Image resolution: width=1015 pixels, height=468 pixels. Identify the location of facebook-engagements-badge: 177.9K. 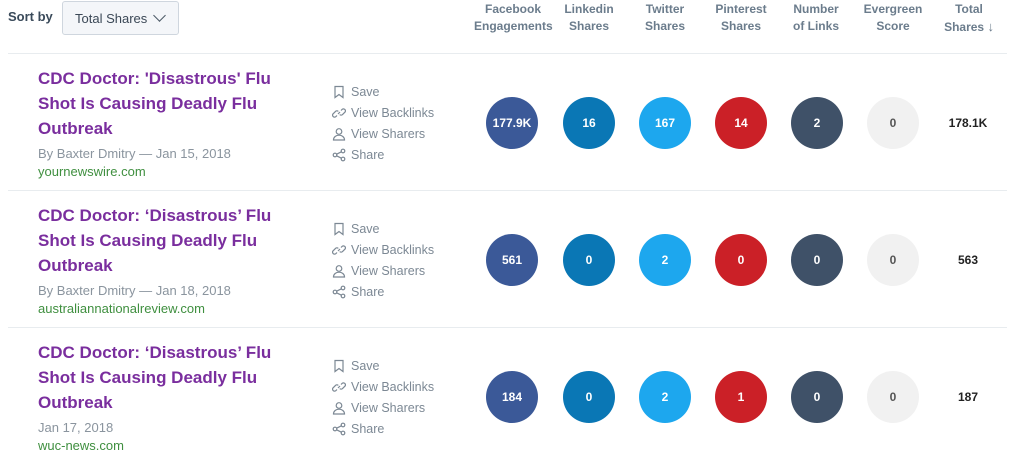
(512, 123).